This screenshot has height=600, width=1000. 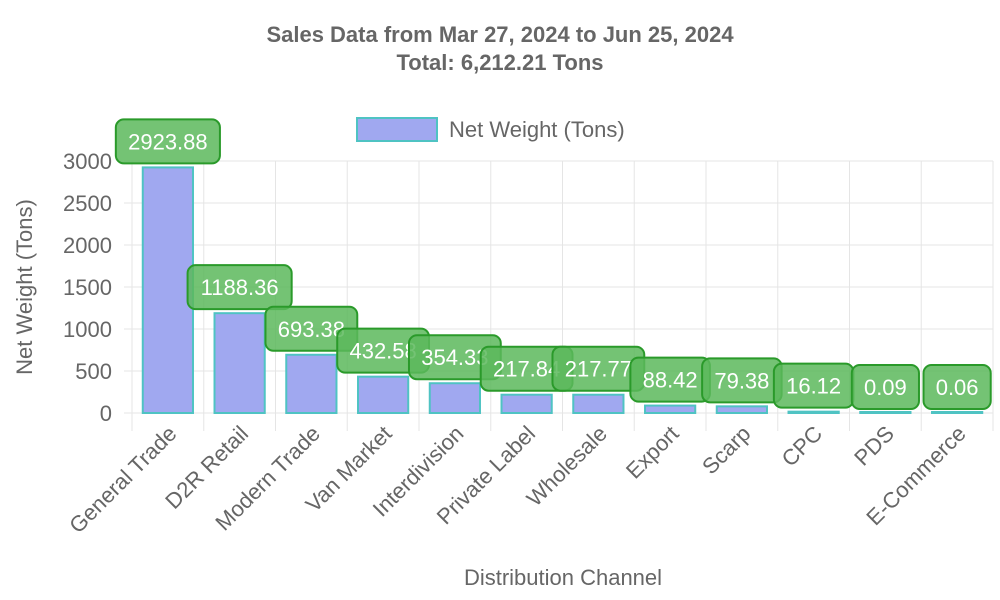 What do you see at coordinates (106, 413) in the screenshot?
I see `y-tick-label: 0` at bounding box center [106, 413].